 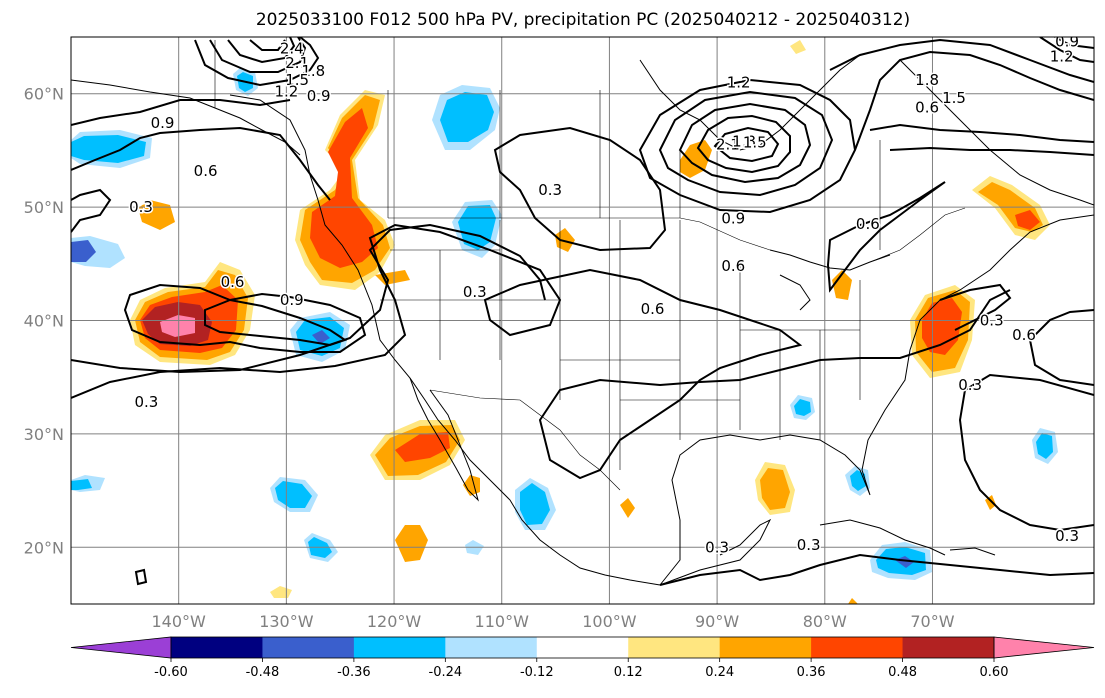 I want to click on colorbar-tick-label: -0.36, so click(x=354, y=672).